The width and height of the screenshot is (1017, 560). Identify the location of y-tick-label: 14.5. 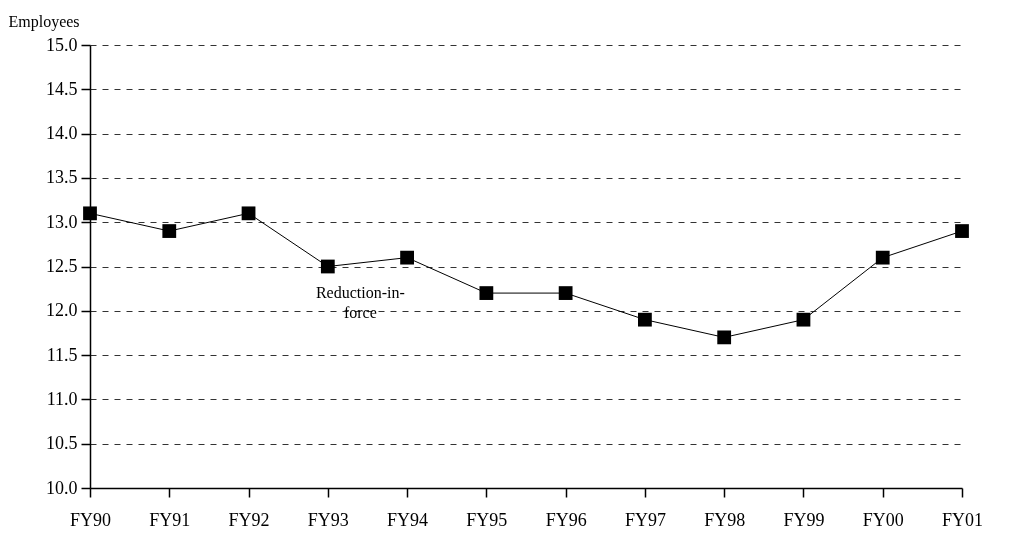
(62, 88).